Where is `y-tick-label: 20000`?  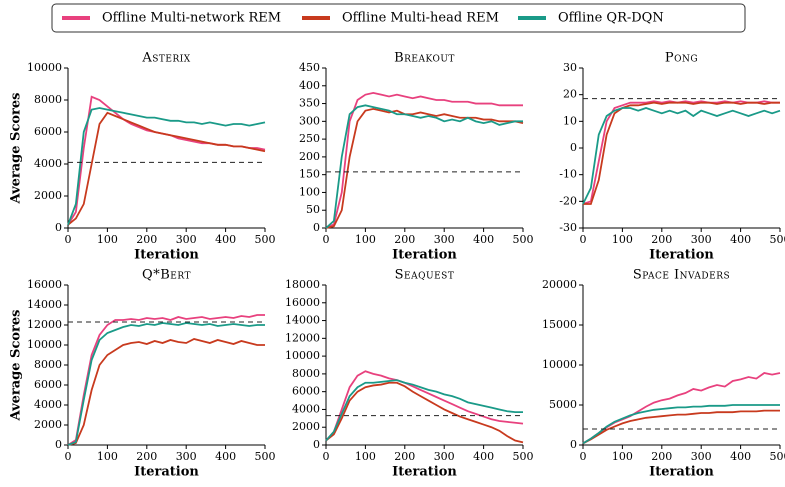
y-tick-label: 20000 is located at coordinates (559, 284).